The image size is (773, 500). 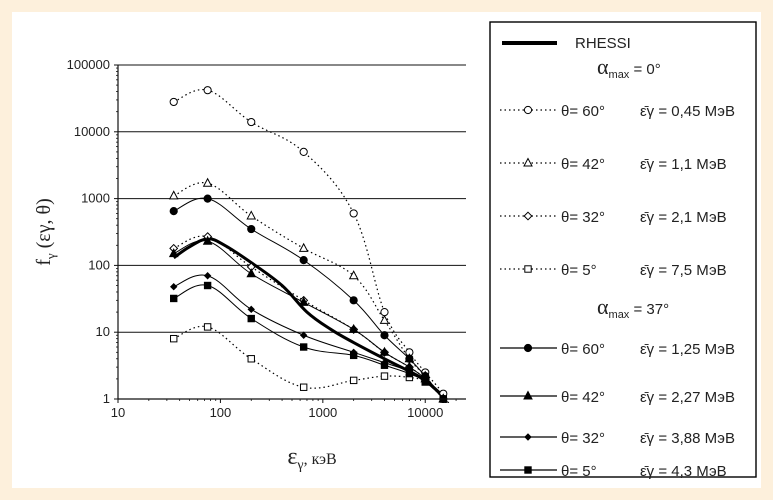 I want to click on legend-eps-2: ε̄γ = 1,1 МэВ, so click(x=683, y=164).